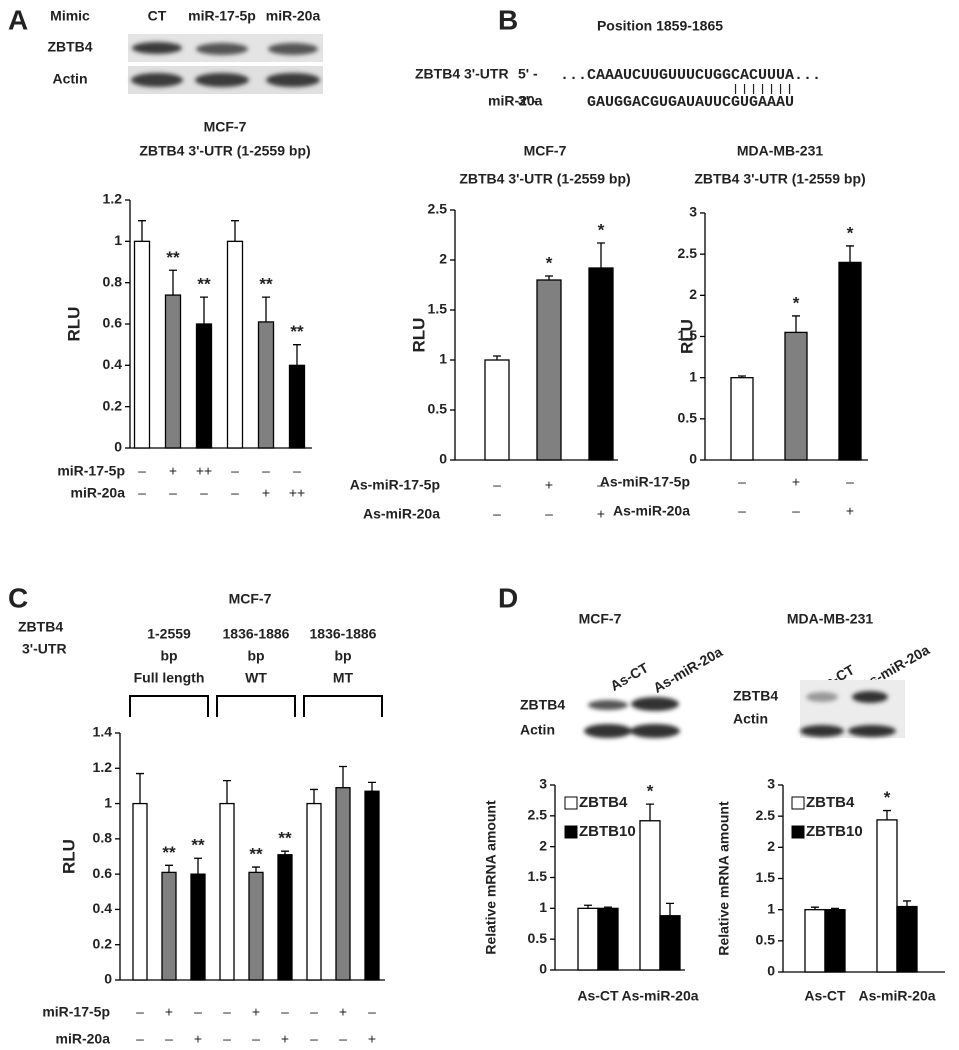 This screenshot has height=1050, width=959. What do you see at coordinates (508, 597) in the screenshot?
I see `panel-label: D` at bounding box center [508, 597].